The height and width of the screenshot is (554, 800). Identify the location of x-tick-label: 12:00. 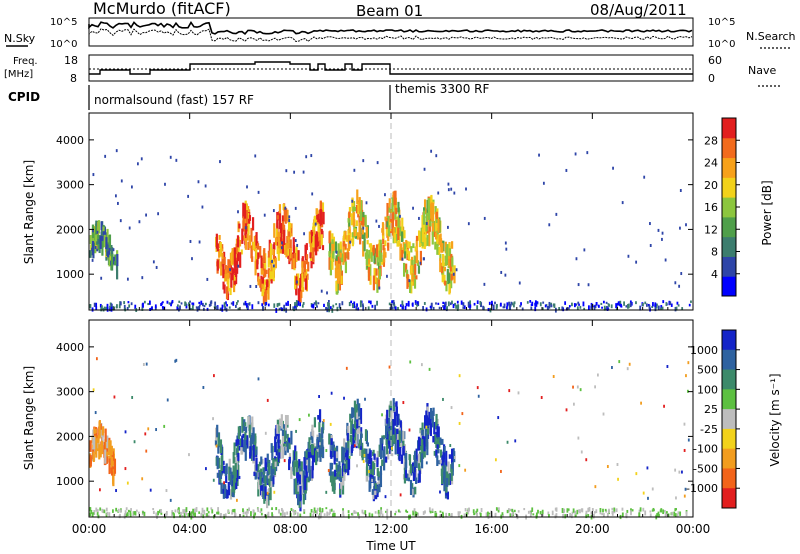
(391, 529).